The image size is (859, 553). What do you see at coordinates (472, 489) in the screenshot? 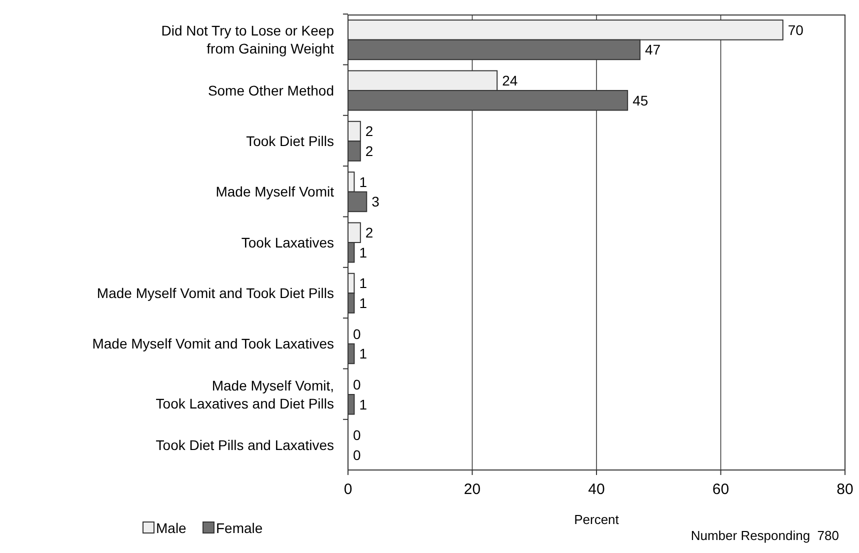
I see `x-tick-label: 20` at bounding box center [472, 489].